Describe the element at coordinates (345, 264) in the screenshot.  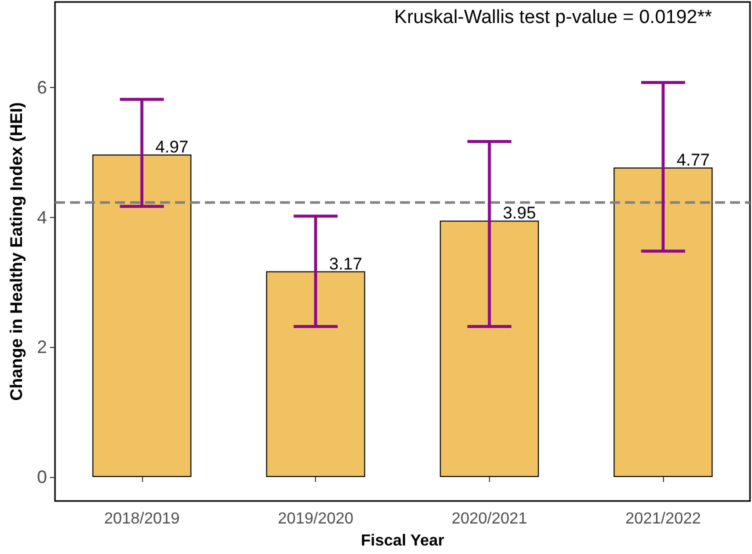
I see `data-label: 3.17` at that location.